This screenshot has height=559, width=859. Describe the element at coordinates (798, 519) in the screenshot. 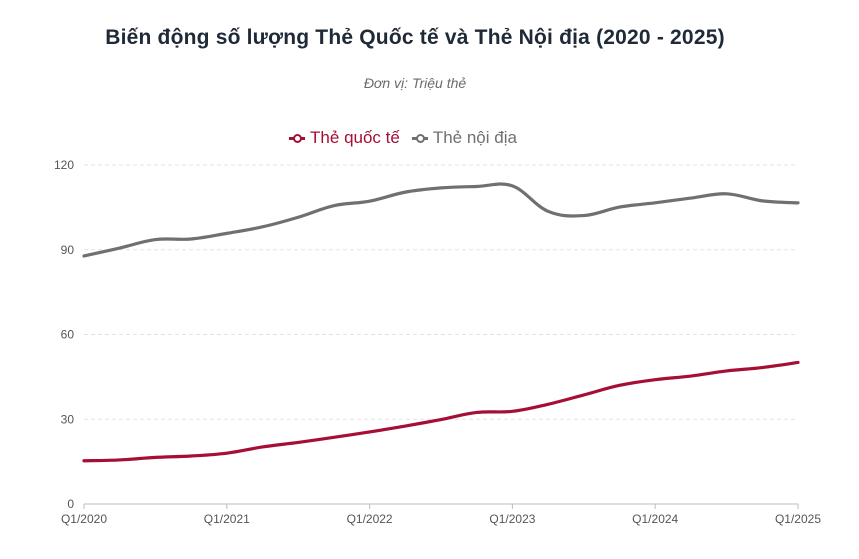

I see `x-tick-label: Q1/2025` at that location.